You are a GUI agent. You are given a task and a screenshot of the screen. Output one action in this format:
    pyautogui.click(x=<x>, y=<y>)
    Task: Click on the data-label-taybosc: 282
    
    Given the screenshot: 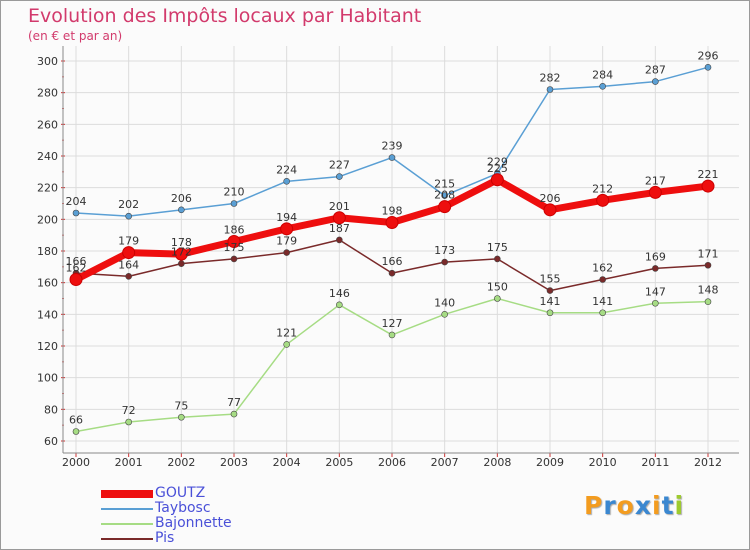 What is the action you would take?
    pyautogui.click(x=550, y=78)
    